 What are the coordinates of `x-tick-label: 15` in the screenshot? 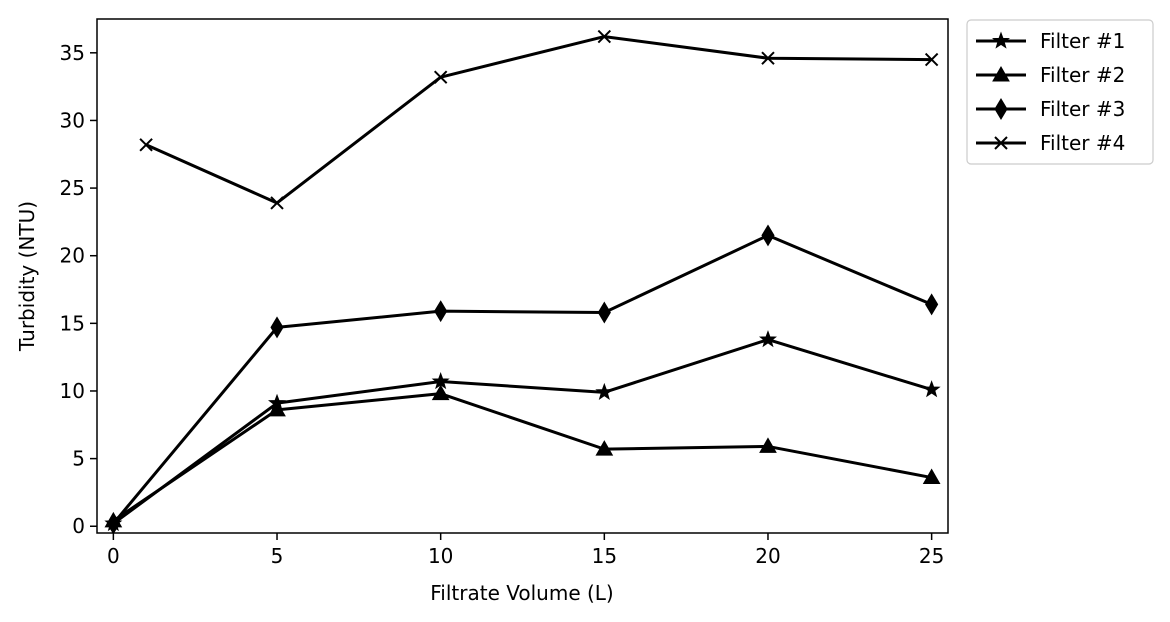 It's located at (604, 556).